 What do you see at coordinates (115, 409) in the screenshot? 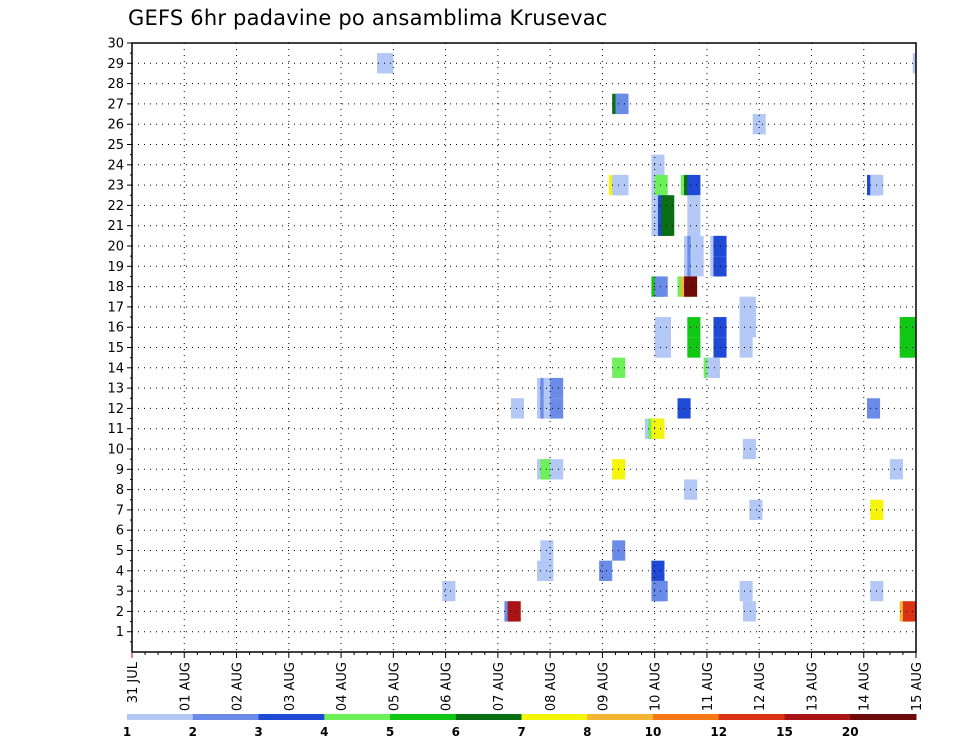
I see `y-tick-label: 12` at bounding box center [115, 409].